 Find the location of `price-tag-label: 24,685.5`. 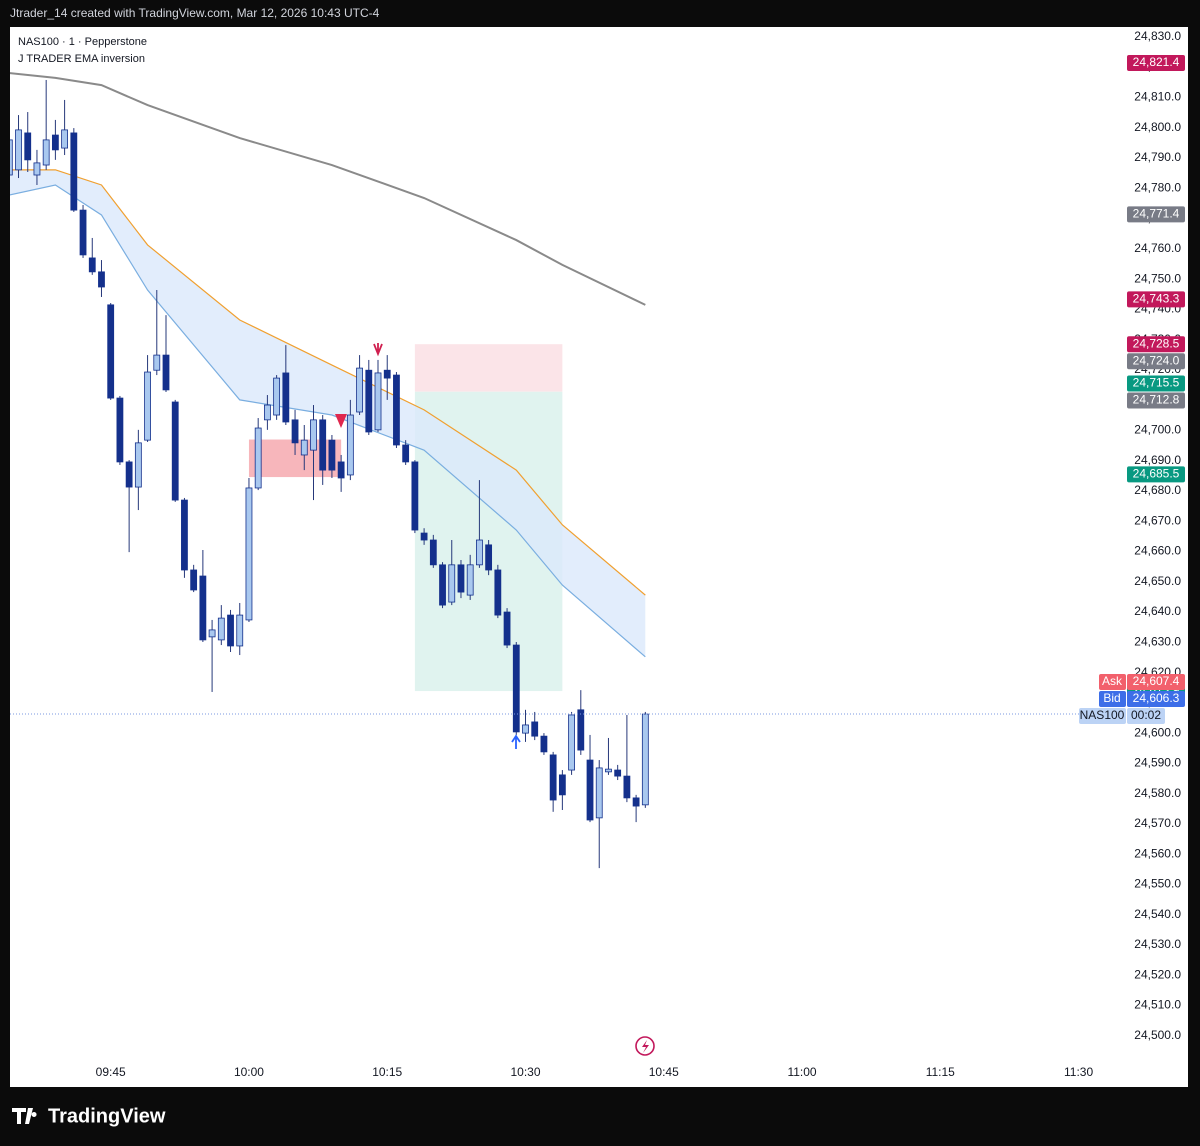

price-tag-label: 24,685.5 is located at coordinates (1156, 474).